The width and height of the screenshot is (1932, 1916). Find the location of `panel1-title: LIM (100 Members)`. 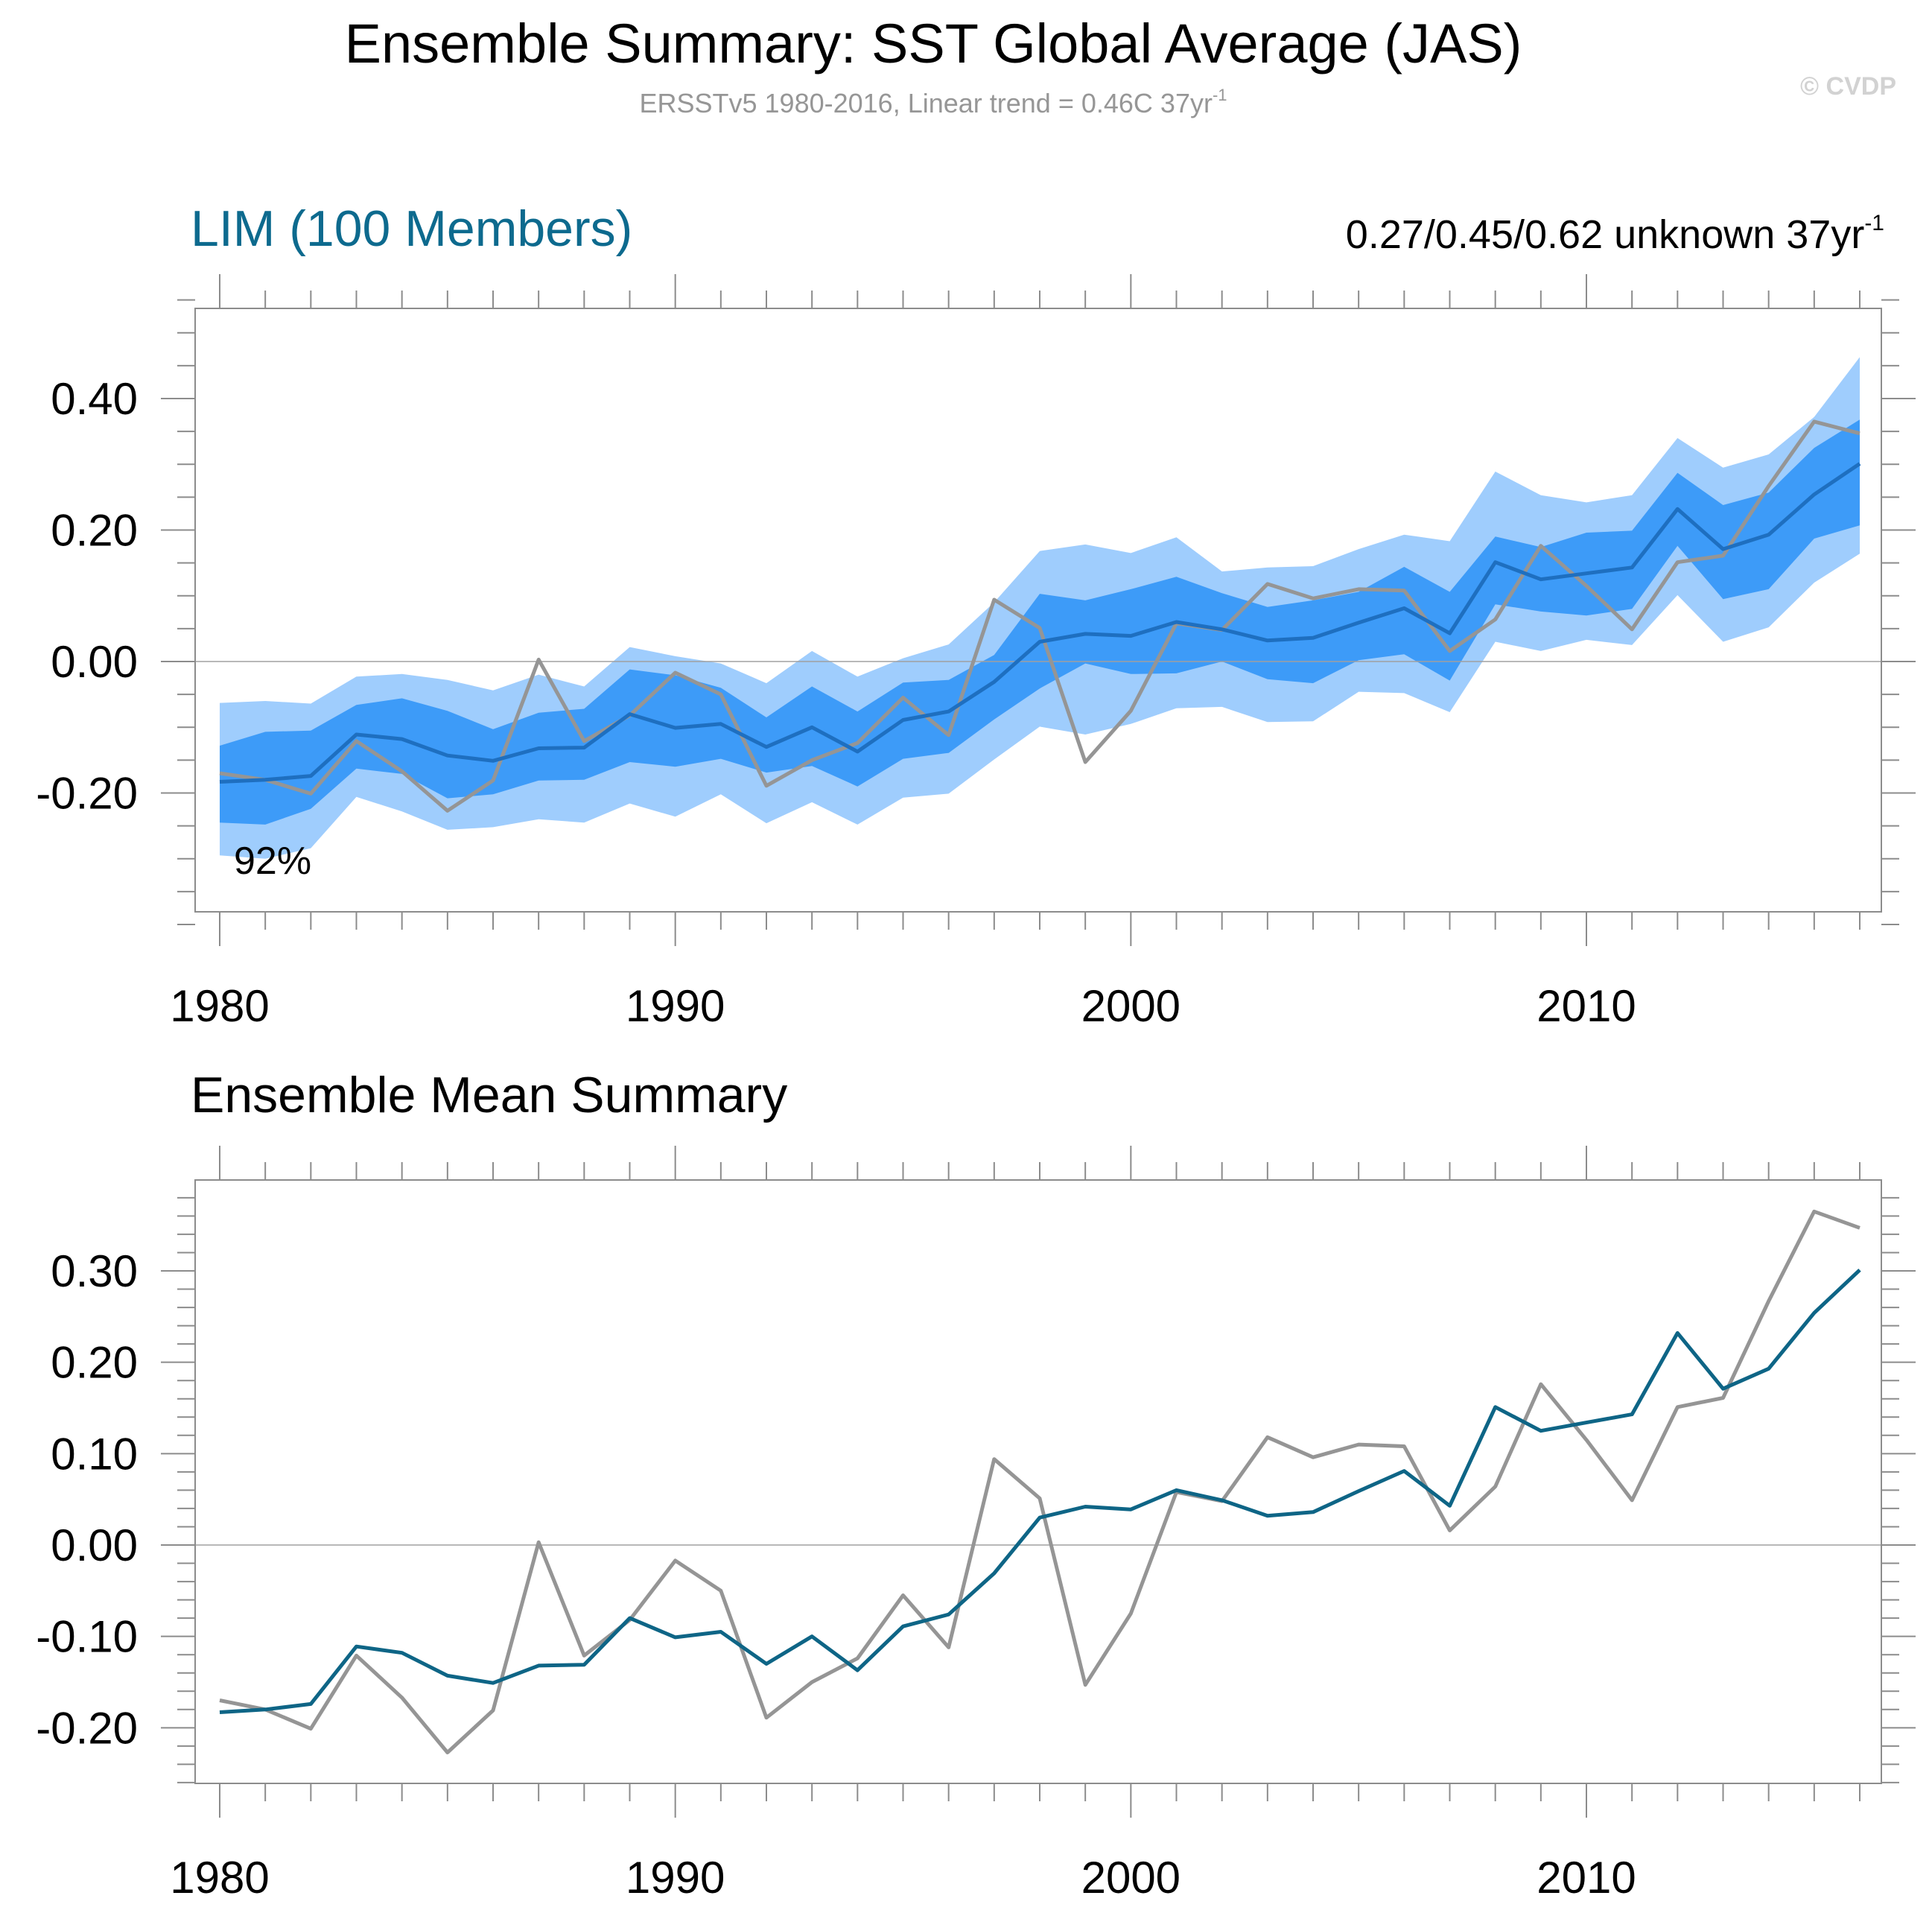

panel1-title: LIM (100 Members) is located at coordinates (411, 228).